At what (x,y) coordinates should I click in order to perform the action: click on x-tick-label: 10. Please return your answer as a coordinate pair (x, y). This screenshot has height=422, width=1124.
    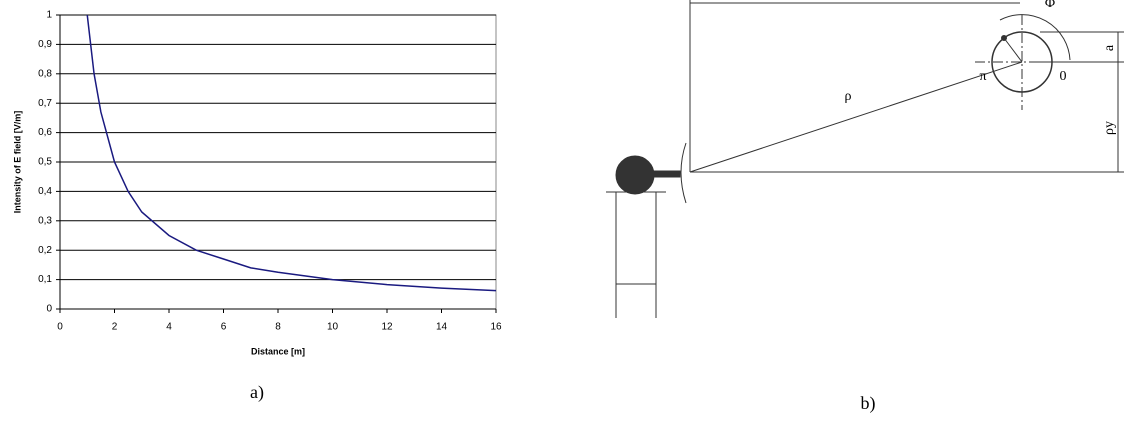
    Looking at the image, I should click on (333, 327).